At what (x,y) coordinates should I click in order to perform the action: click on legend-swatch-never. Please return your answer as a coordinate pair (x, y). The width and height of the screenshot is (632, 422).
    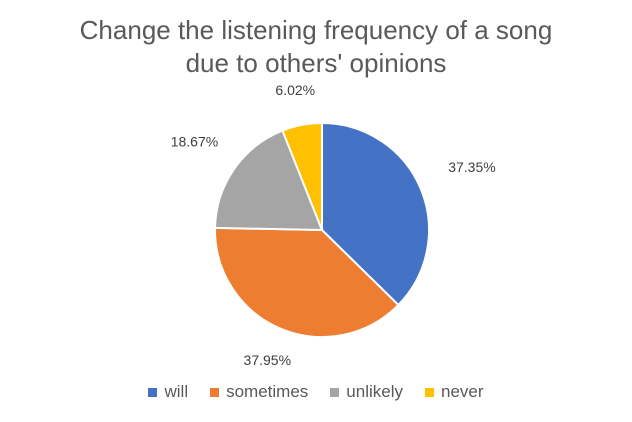
    Looking at the image, I should click on (429, 392).